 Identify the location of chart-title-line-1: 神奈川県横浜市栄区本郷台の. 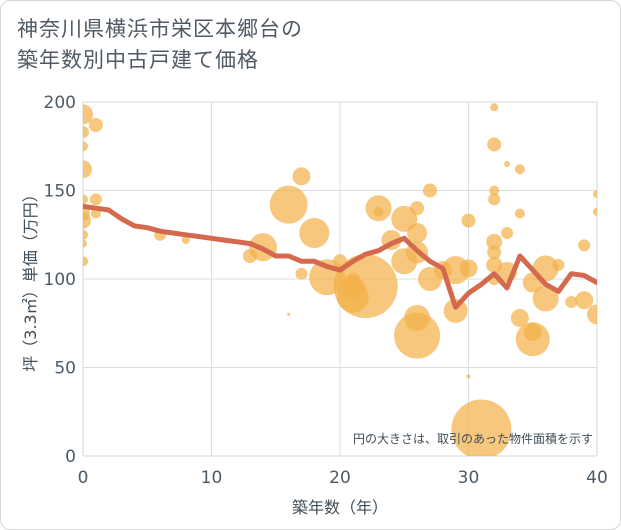
(160, 29).